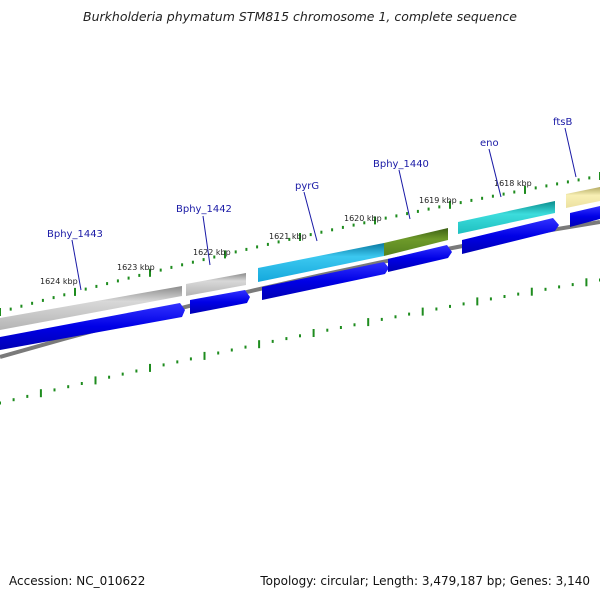 The height and width of the screenshot is (600, 600). I want to click on scale-label: 1621 kbp, so click(288, 236).